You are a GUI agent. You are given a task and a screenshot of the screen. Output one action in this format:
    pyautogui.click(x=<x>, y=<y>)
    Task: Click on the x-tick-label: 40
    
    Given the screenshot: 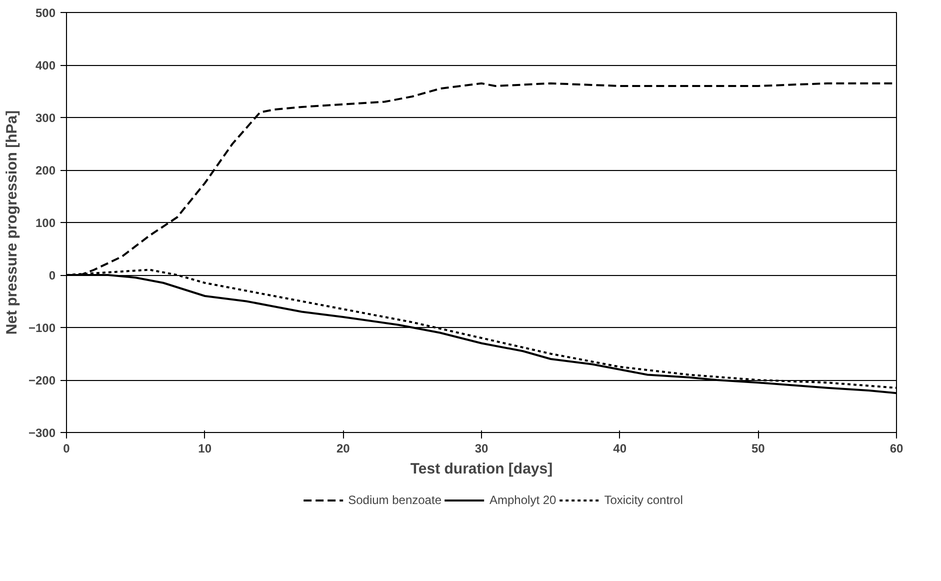 What is the action you would take?
    pyautogui.click(x=620, y=449)
    